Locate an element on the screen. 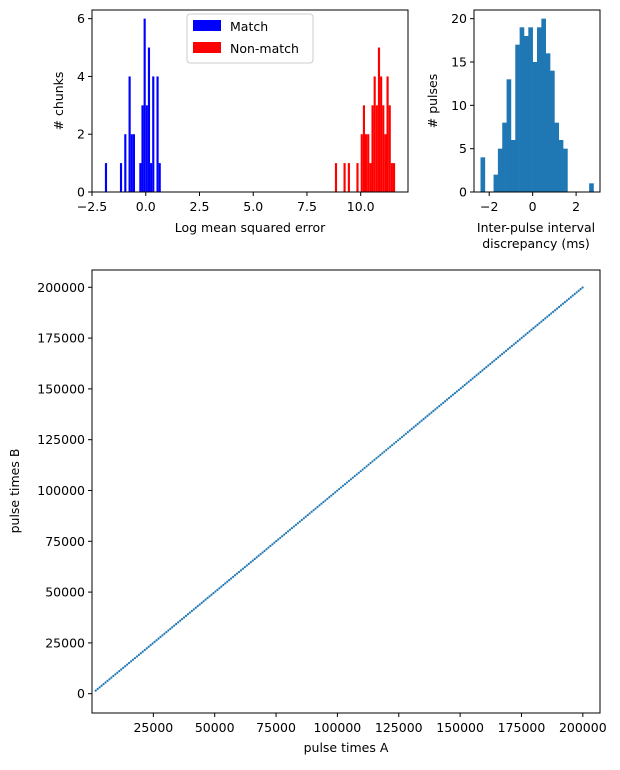  mse-axes-frame is located at coordinates (250, 101).